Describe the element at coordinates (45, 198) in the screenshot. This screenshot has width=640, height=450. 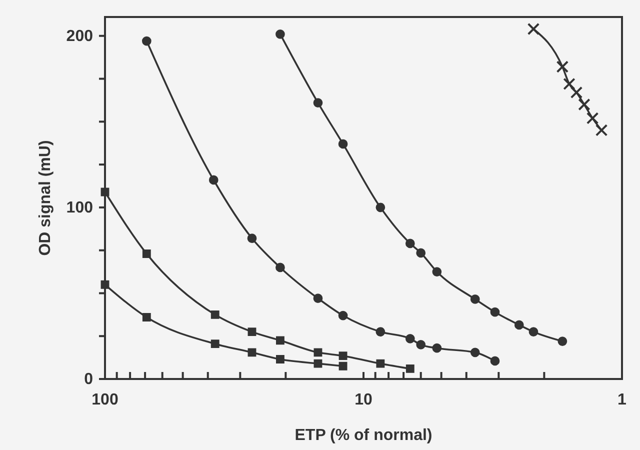
I see `y-axis-title: OD signal (mU)` at that location.